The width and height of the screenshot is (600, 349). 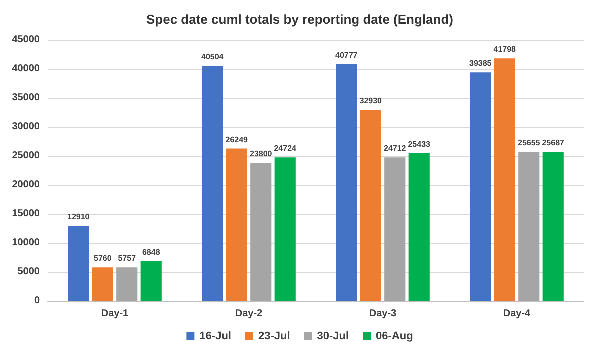 What do you see at coordinates (26, 69) in the screenshot?
I see `y-tick-label: 40000` at bounding box center [26, 69].